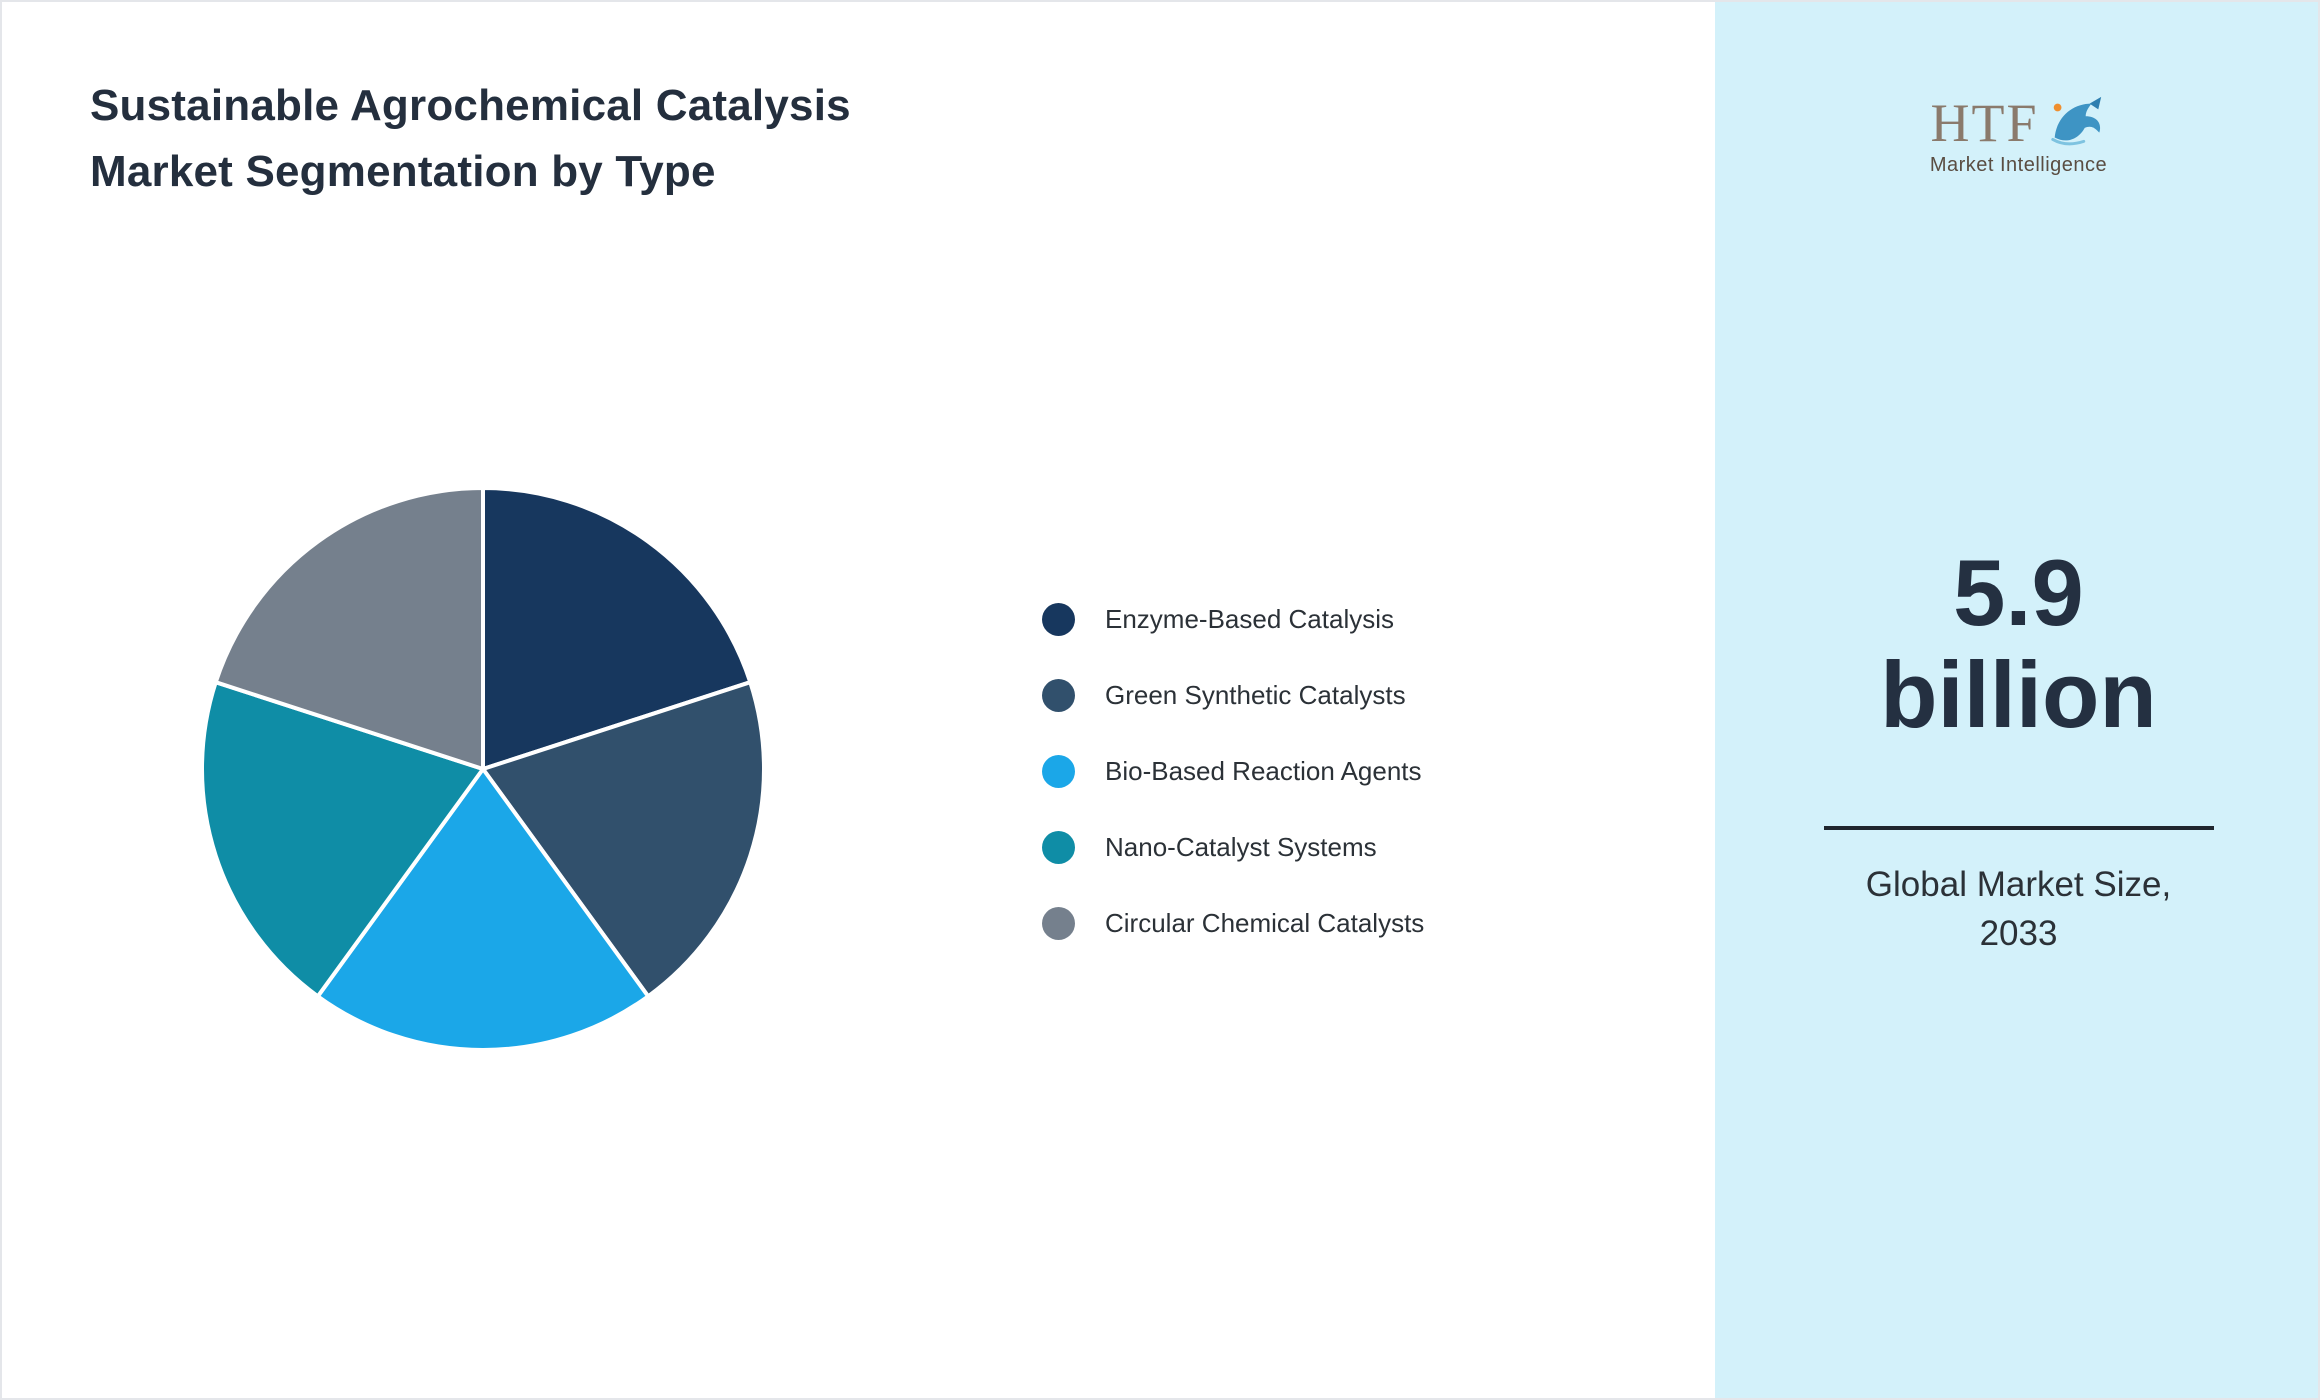 This screenshot has height=1400, width=2320. I want to click on market-size-value-line2: billion, so click(2018, 694).